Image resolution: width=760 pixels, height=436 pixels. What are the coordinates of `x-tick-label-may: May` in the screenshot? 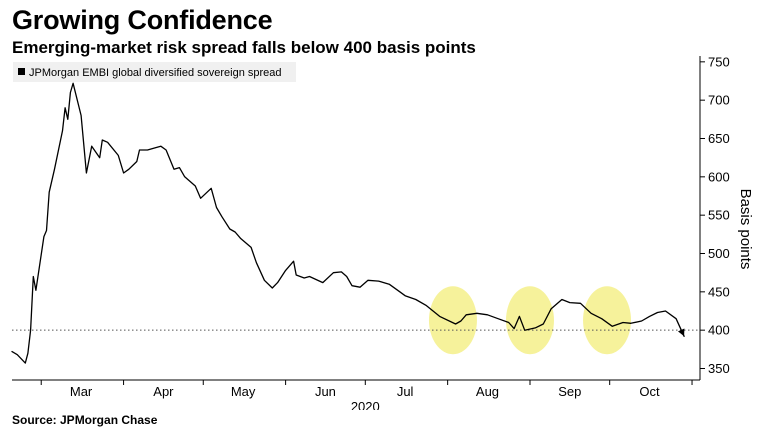 It's located at (243, 391).